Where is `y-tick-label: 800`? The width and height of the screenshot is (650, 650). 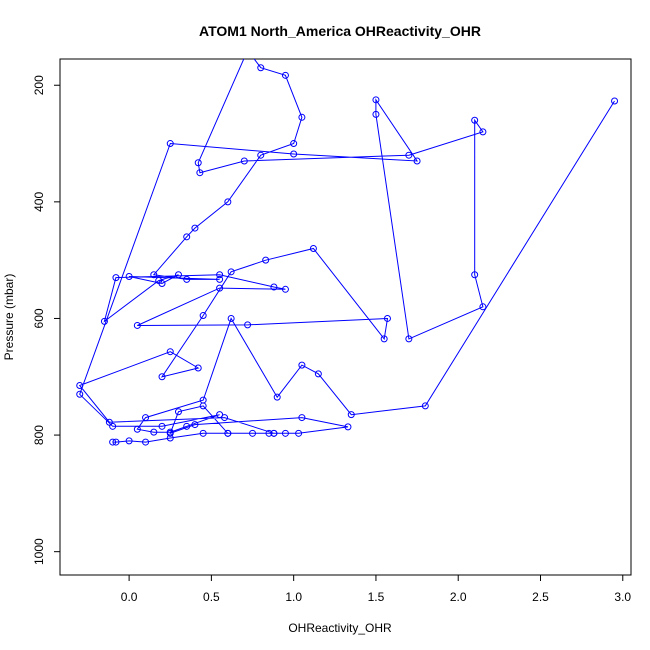
y-tick-label: 800 is located at coordinates (39, 435).